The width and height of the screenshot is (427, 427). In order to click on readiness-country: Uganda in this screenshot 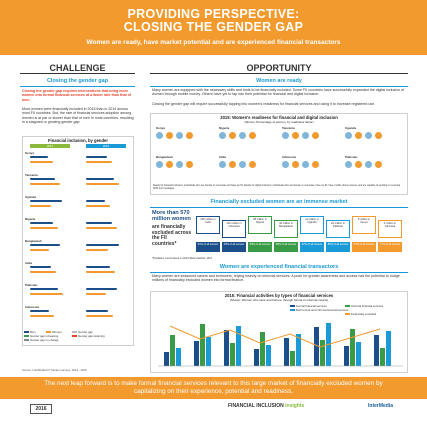, I will do `click(351, 128)`.